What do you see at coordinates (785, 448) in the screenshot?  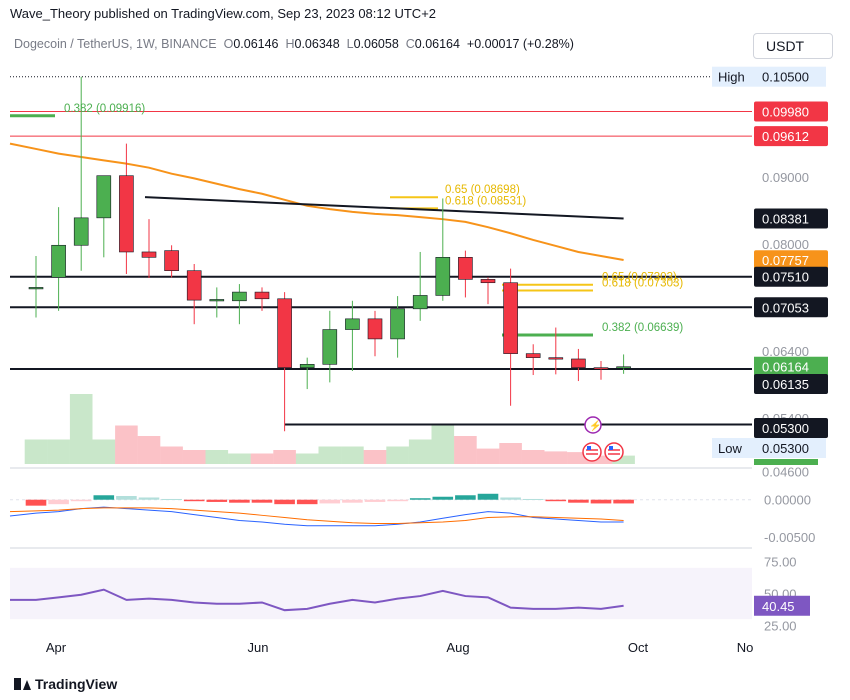 I see `price-tag-value: 0.05300` at bounding box center [785, 448].